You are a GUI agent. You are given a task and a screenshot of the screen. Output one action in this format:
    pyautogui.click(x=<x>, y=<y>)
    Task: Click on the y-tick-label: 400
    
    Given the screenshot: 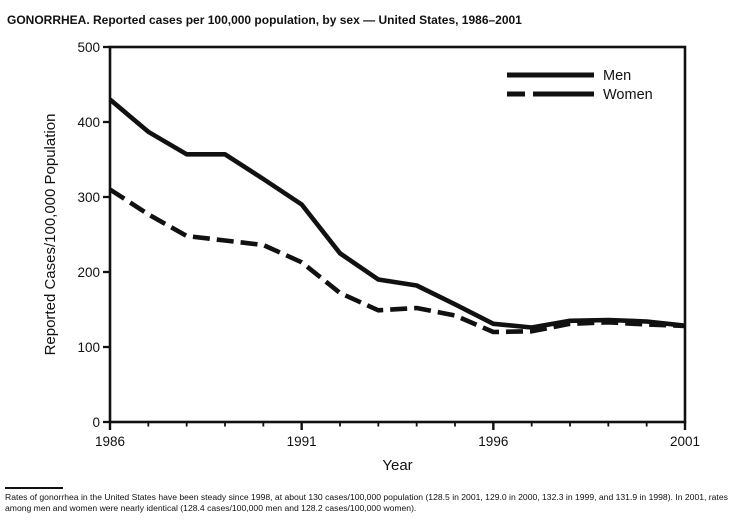 What is the action you would take?
    pyautogui.click(x=88, y=122)
    